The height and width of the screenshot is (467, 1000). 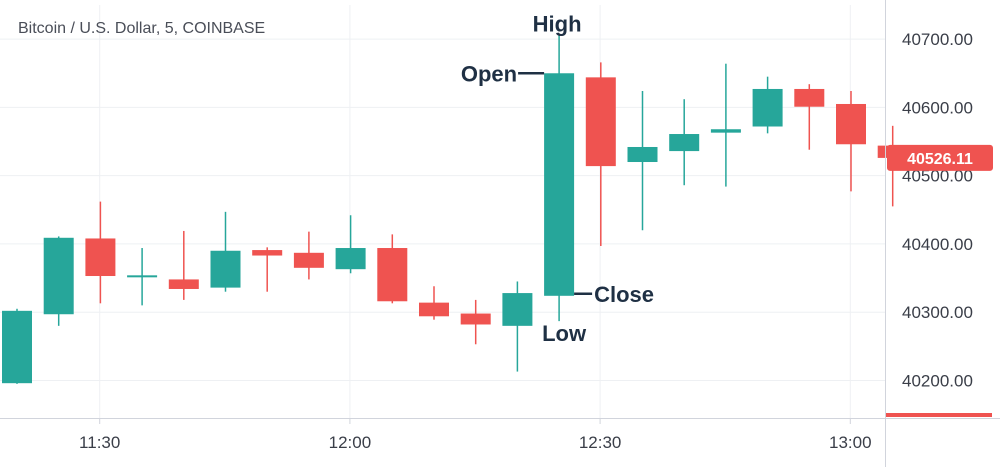 I want to click on y-tick-label: 40700.00, so click(x=937, y=39).